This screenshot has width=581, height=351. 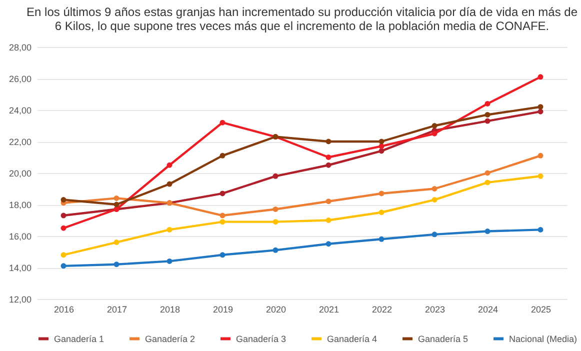 What do you see at coordinates (170, 309) in the screenshot?
I see `x-tick-label: 2018` at bounding box center [170, 309].